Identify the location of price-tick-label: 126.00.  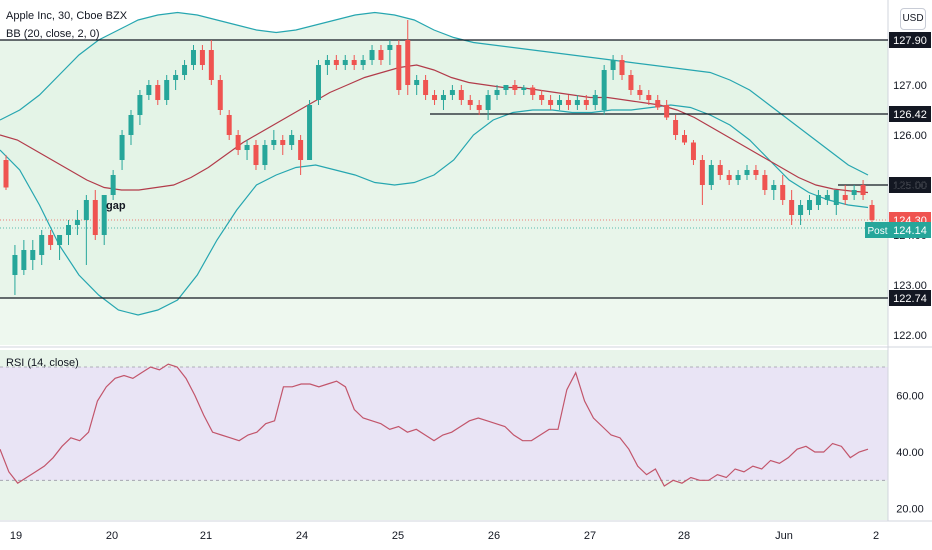
(910, 136).